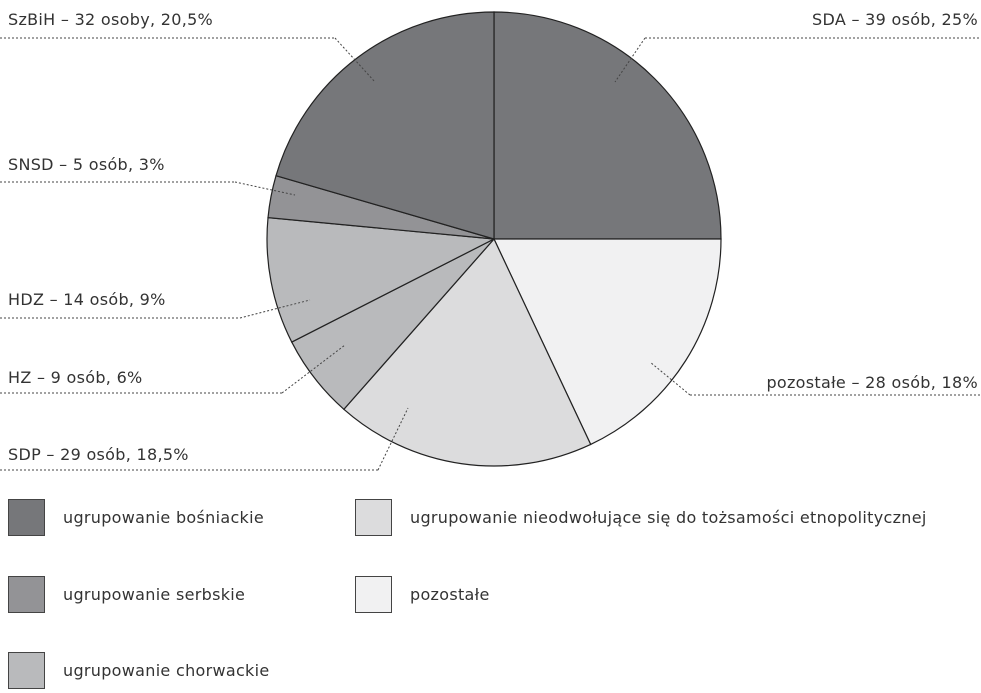 This screenshot has width=981, height=693. What do you see at coordinates (86, 164) in the screenshot?
I see `slice-label: SNSD – 5 osób, 3%` at bounding box center [86, 164].